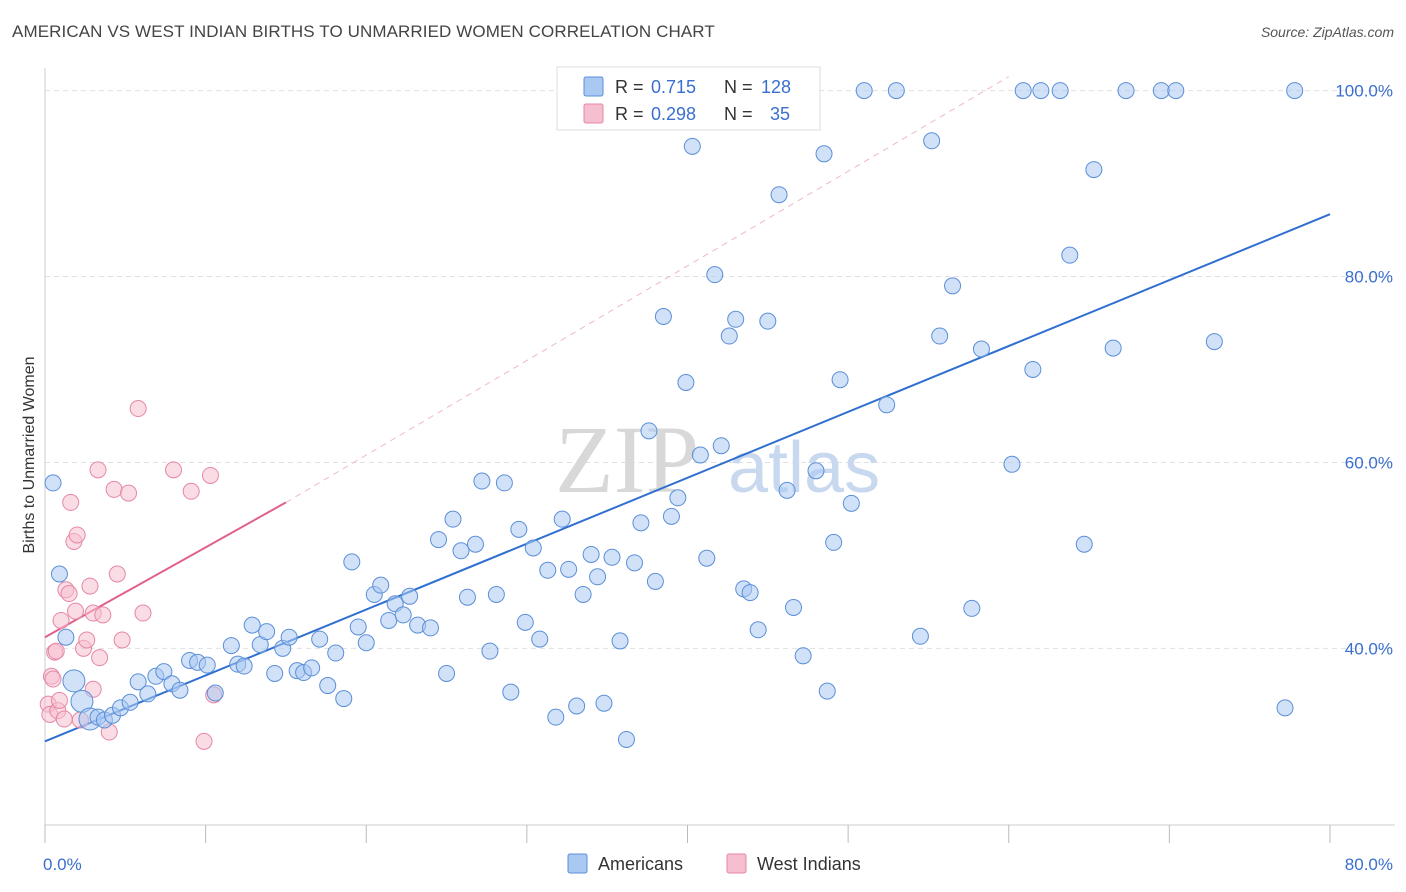 The width and height of the screenshot is (1406, 892). What do you see at coordinates (1369, 864) in the screenshot?
I see `x-tick-label: 80.0%` at bounding box center [1369, 864].